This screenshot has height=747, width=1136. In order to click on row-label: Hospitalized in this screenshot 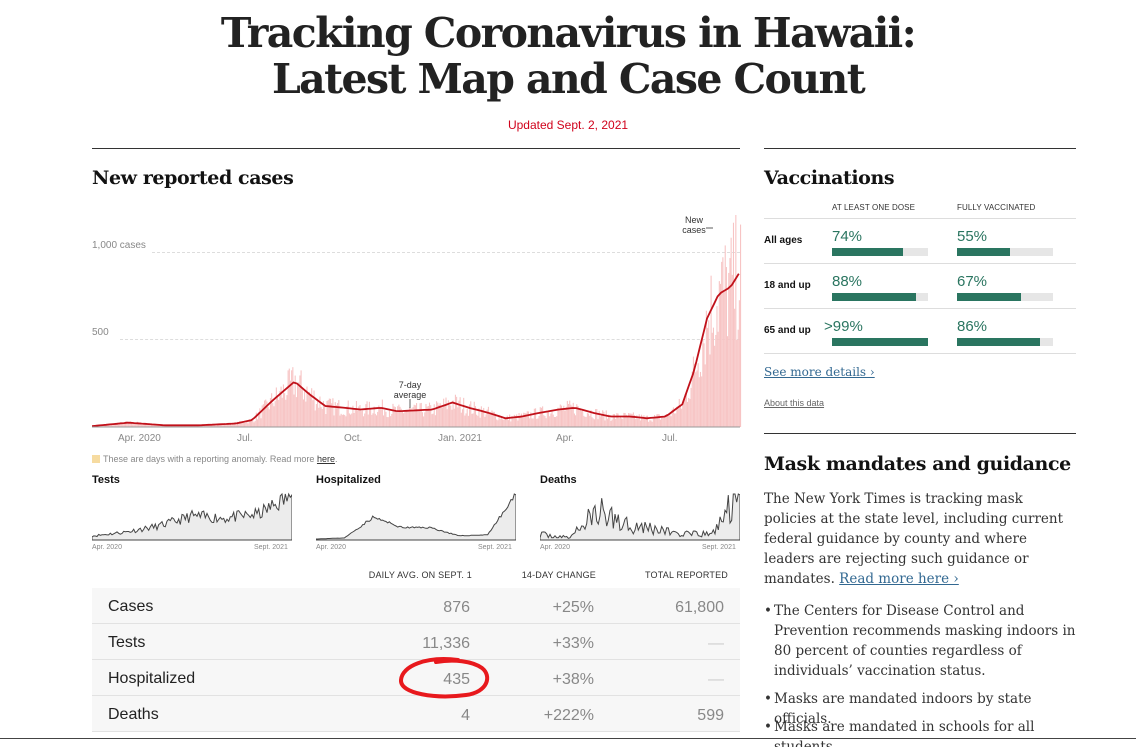, I will do `click(152, 678)`.